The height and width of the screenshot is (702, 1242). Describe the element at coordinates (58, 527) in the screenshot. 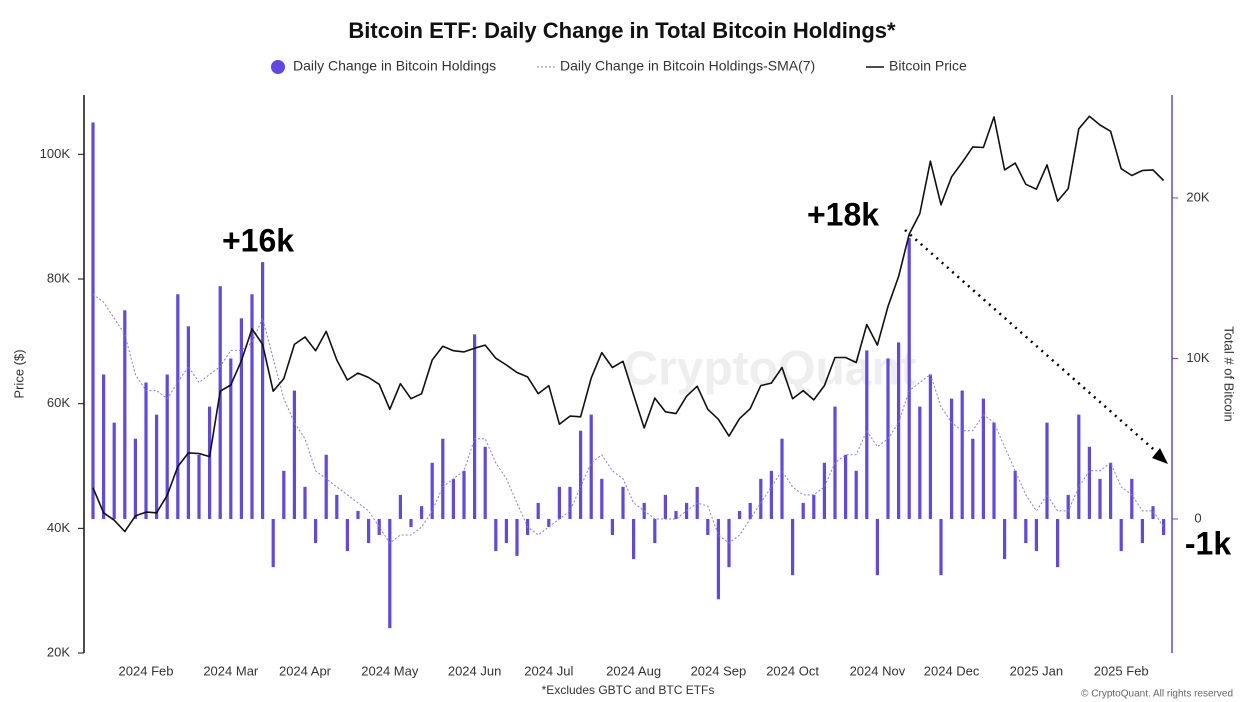

I see `y-tick-label: 40K` at that location.